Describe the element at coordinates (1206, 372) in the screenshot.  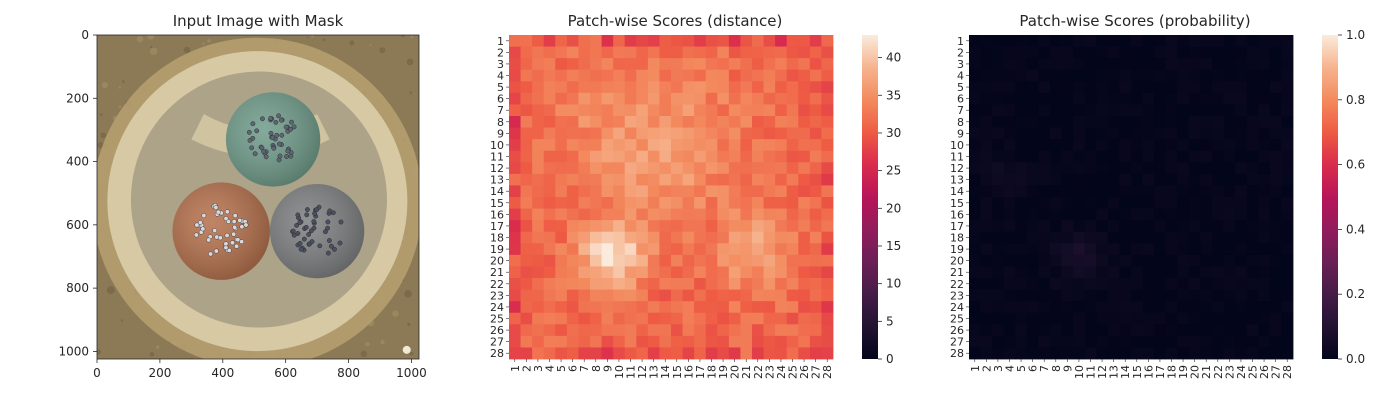
I see `x-tick-label: 21` at that location.